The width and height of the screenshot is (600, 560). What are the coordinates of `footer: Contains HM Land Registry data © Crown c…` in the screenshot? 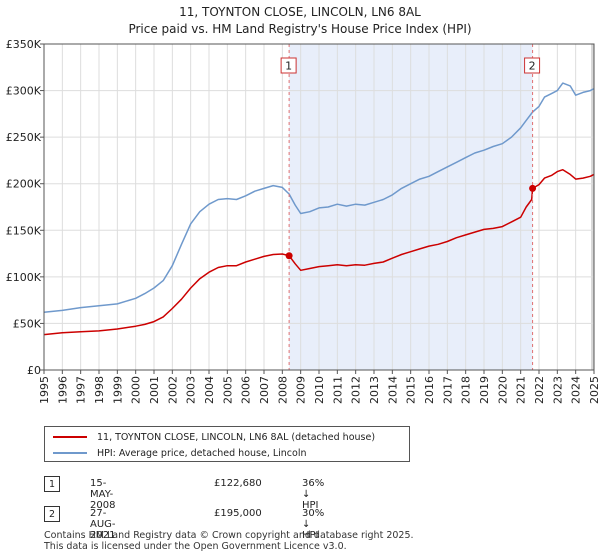 It's located at (229, 541).